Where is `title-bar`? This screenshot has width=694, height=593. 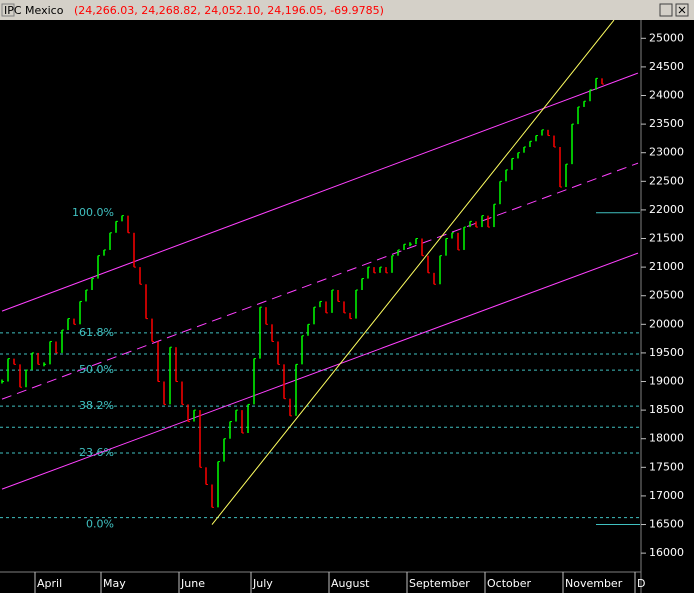 title-bar is located at coordinates (347, 10).